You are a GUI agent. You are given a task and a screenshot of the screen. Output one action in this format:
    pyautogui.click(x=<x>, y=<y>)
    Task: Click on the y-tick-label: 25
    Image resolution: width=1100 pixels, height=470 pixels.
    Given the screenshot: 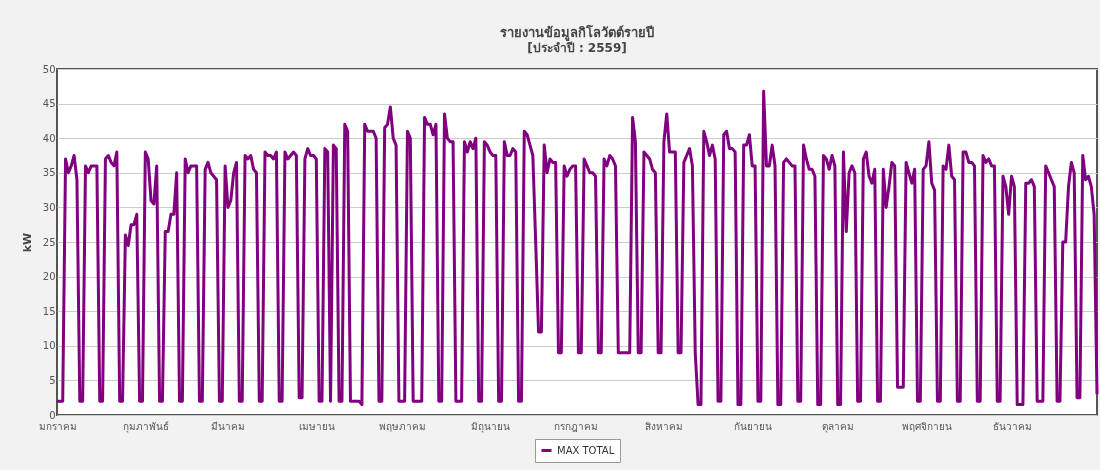 What is the action you would take?
    pyautogui.click(x=49, y=242)
    